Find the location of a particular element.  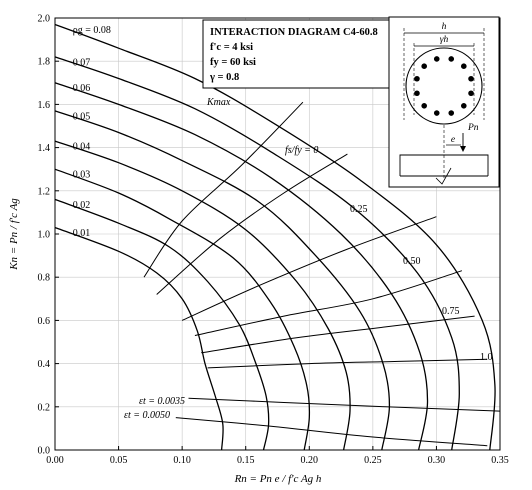

kmax-label: Kmax is located at coordinates (218, 102).